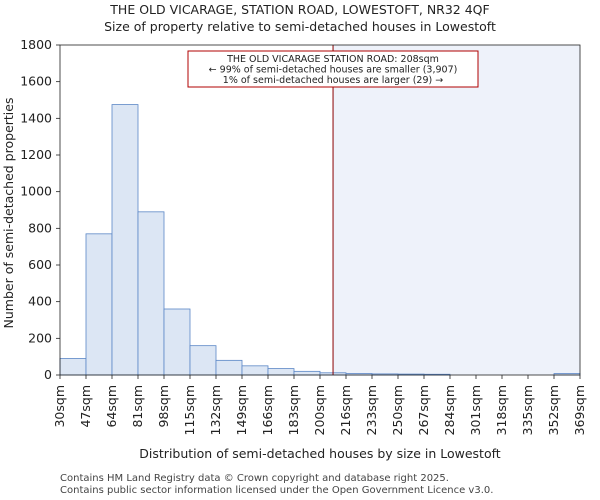  What do you see at coordinates (73, 367) in the screenshot?
I see `bar-30sqm` at bounding box center [73, 367].